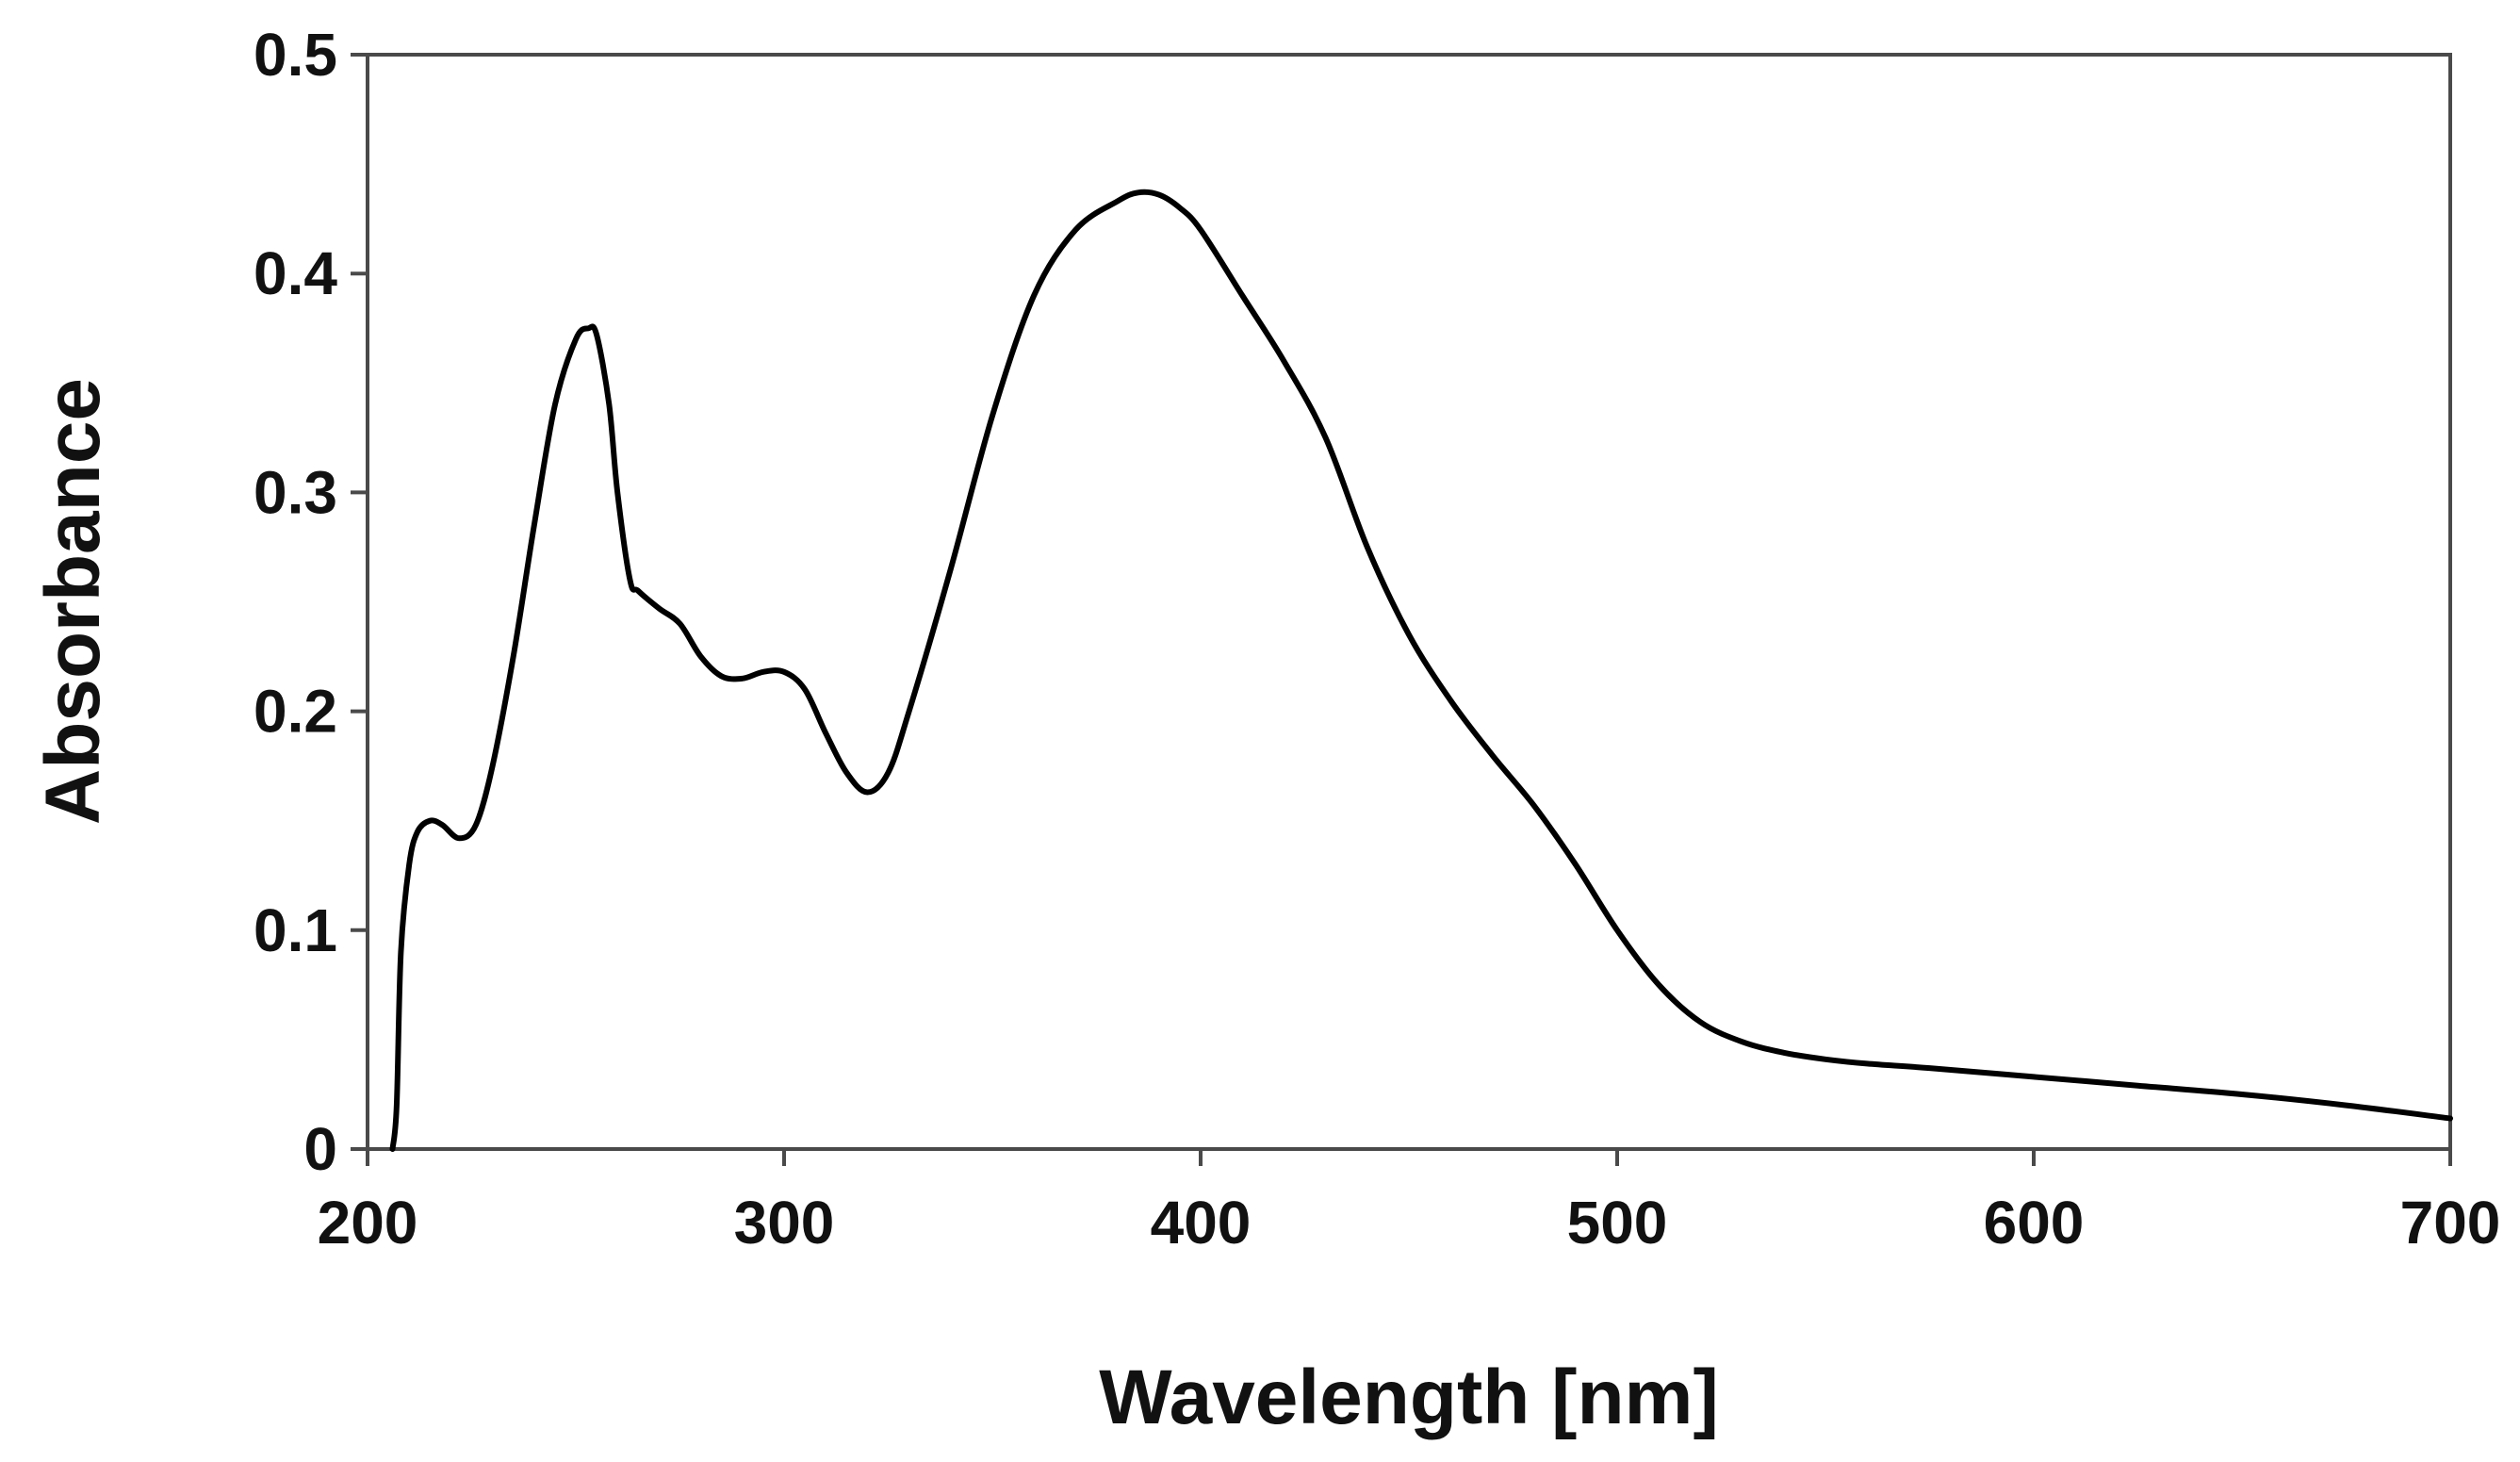  Describe the element at coordinates (2035, 1223) in the screenshot. I see `x-tick-label: 600` at that location.